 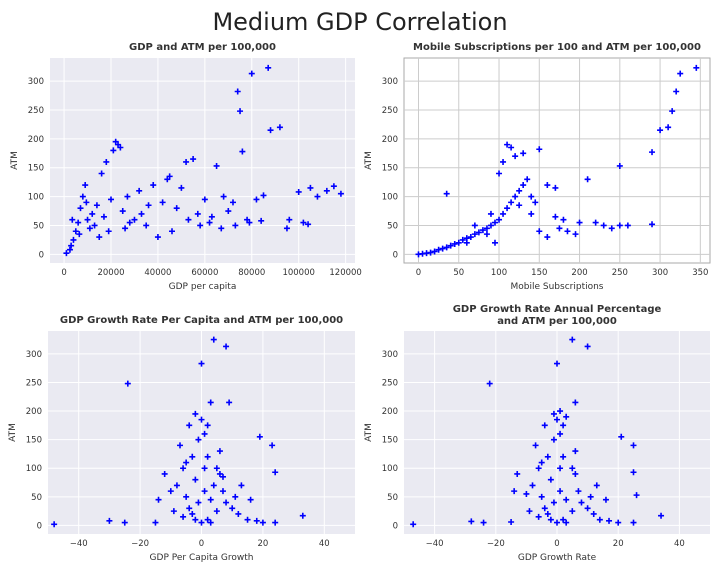 What do you see at coordinates (157, 273) in the screenshot?
I see `x-tick-label: 40000` at bounding box center [157, 273].